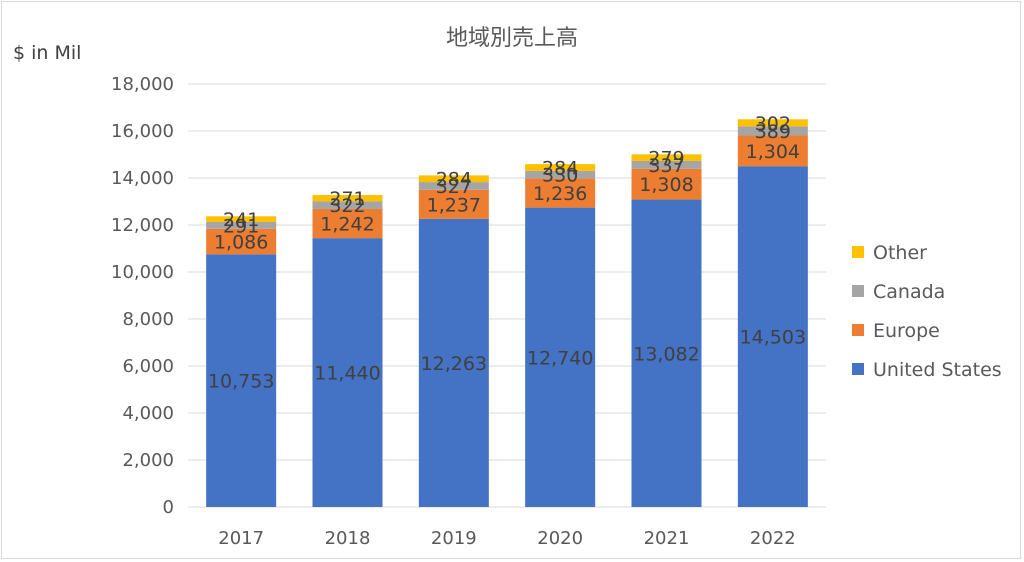 This screenshot has width=1024, height=562. What do you see at coordinates (667, 538) in the screenshot?
I see `x-tick-label: 2021` at bounding box center [667, 538].